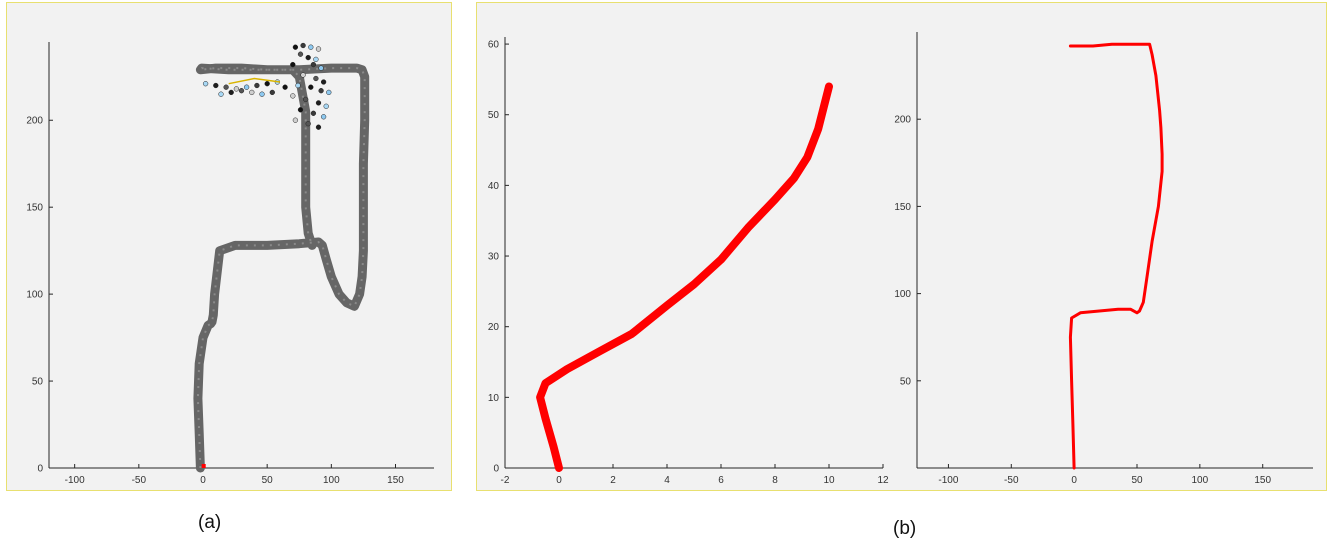 The height and width of the screenshot is (544, 1328). What do you see at coordinates (494, 327) in the screenshot?
I see `y-tick-label: 20` at bounding box center [494, 327].